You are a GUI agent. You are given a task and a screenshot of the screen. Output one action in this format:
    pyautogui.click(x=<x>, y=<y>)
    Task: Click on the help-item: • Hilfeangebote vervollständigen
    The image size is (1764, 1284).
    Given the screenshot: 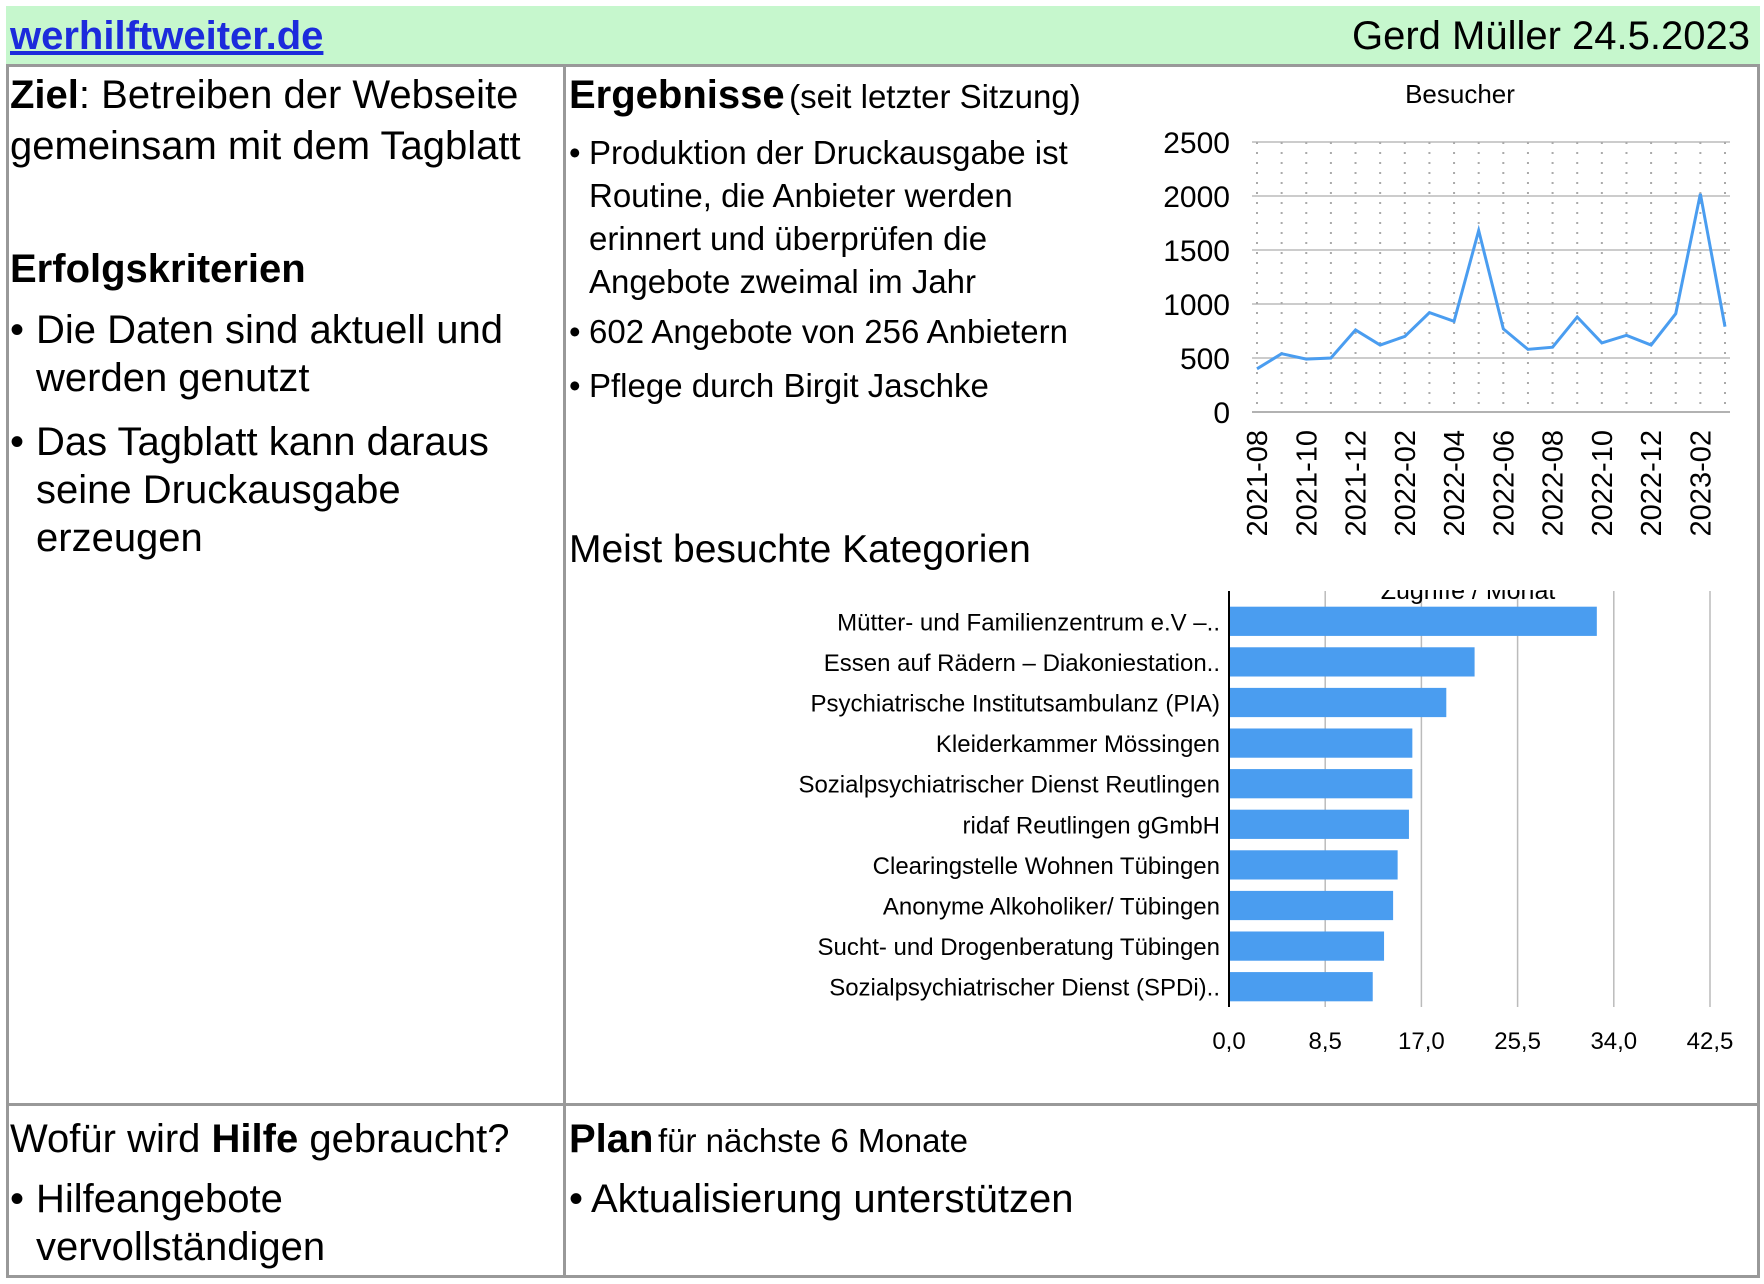 What is the action you would take?
    pyautogui.click(x=168, y=1223)
    